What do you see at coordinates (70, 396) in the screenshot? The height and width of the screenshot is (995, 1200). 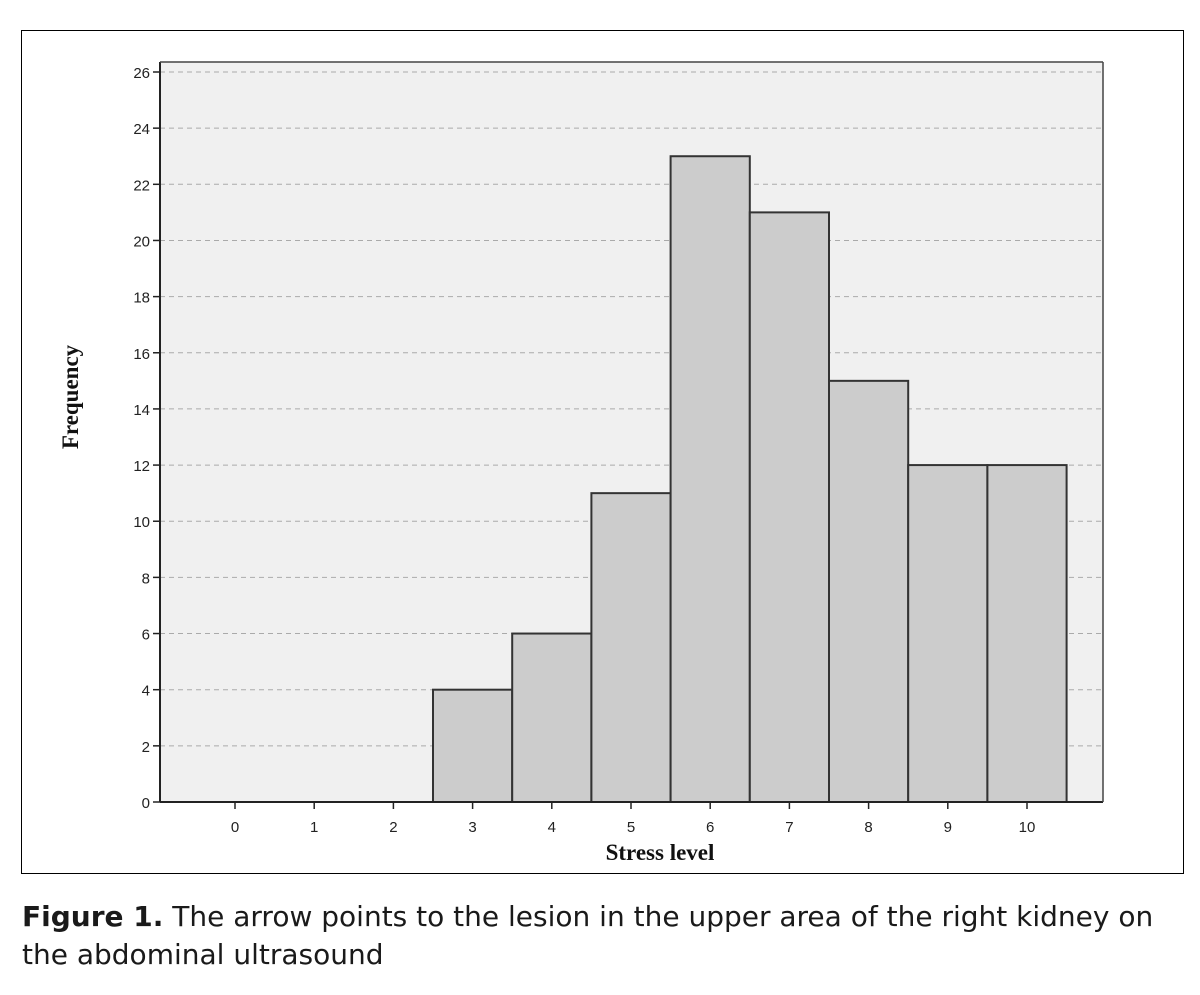 I see `y-axis-label: Frequency` at bounding box center [70, 396].